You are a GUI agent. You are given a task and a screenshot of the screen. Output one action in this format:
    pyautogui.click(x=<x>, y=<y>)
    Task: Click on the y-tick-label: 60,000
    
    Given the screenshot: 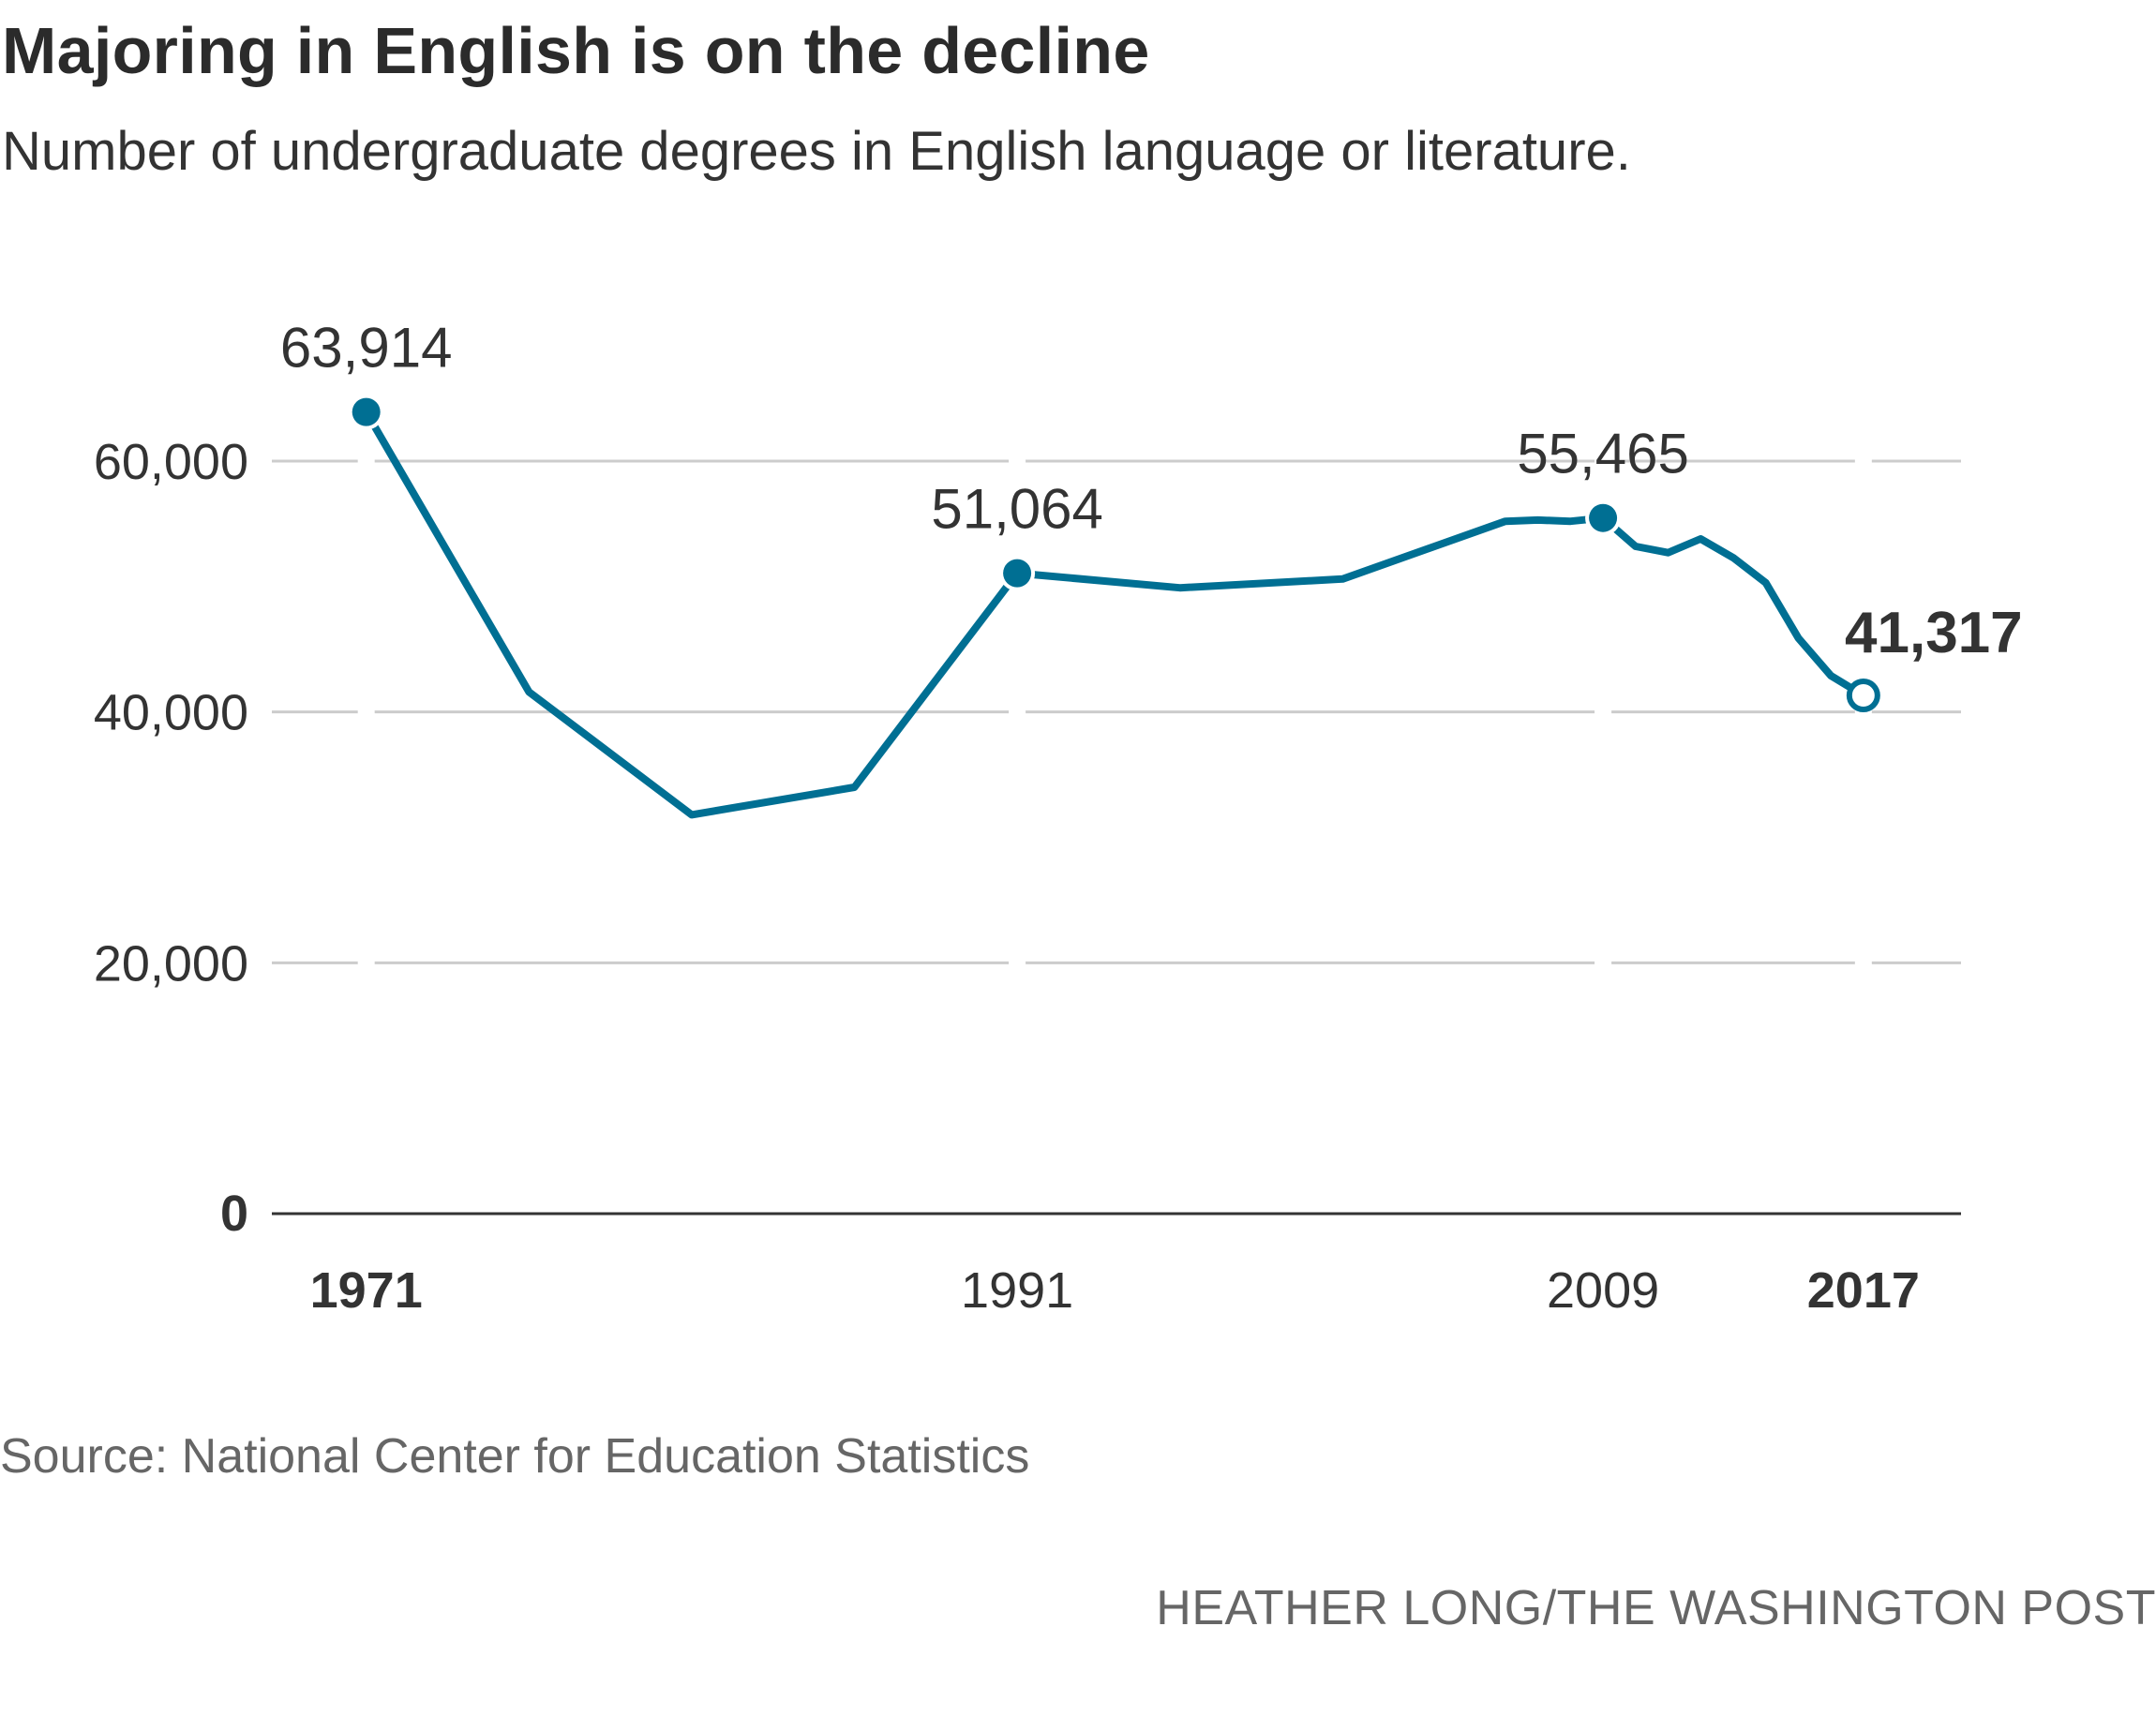 What is the action you would take?
    pyautogui.click(x=171, y=462)
    